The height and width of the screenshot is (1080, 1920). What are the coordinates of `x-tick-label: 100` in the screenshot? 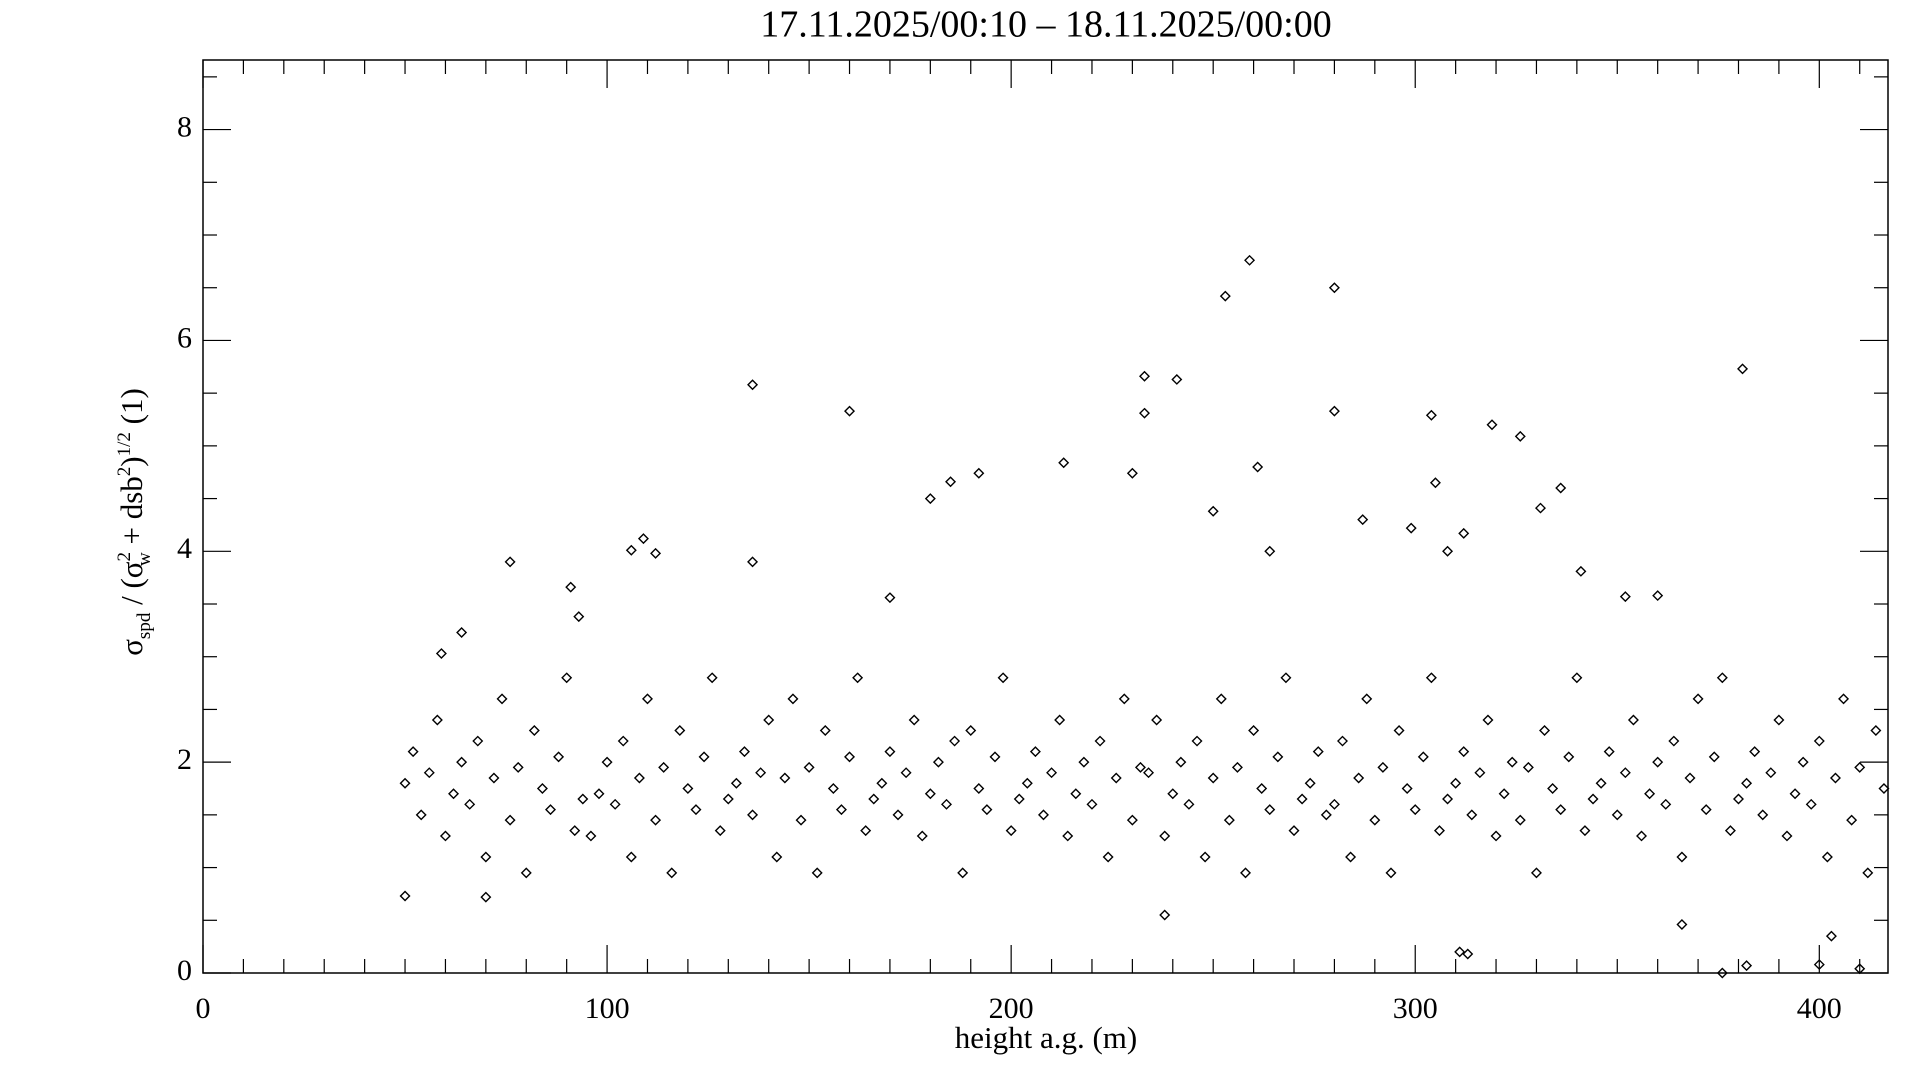 It's located at (607, 1008).